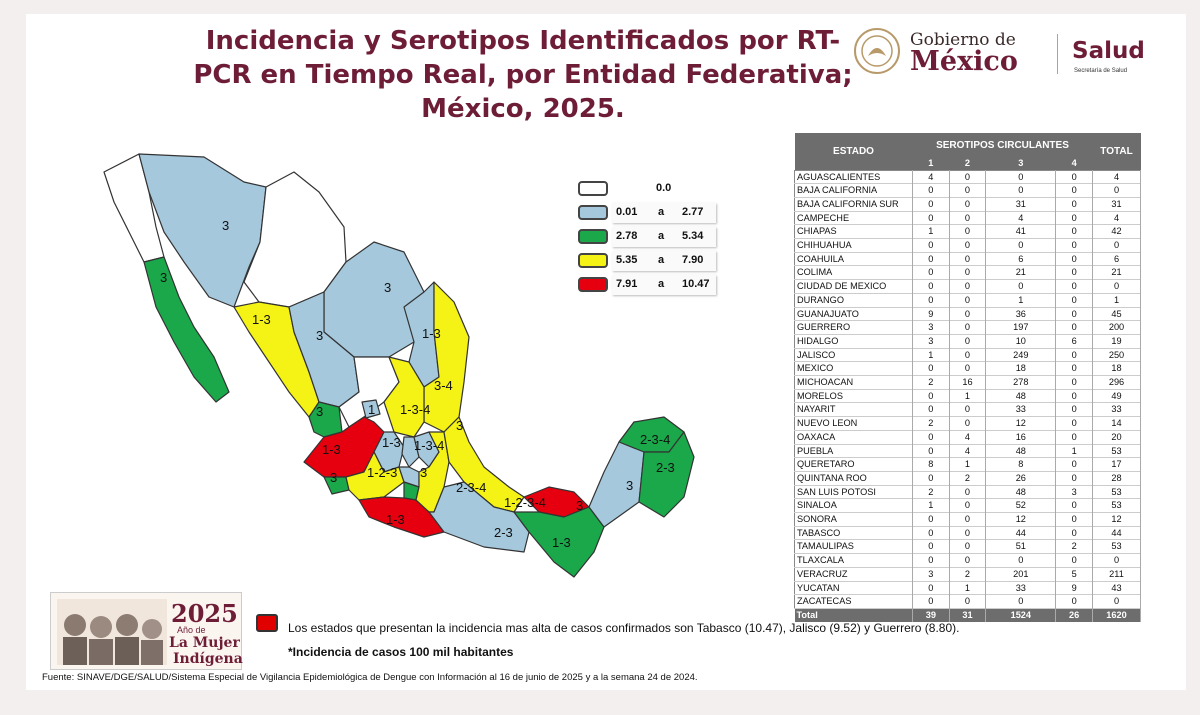 This screenshot has height=715, width=1200. I want to click on legend-max: 5.34, so click(693, 236).